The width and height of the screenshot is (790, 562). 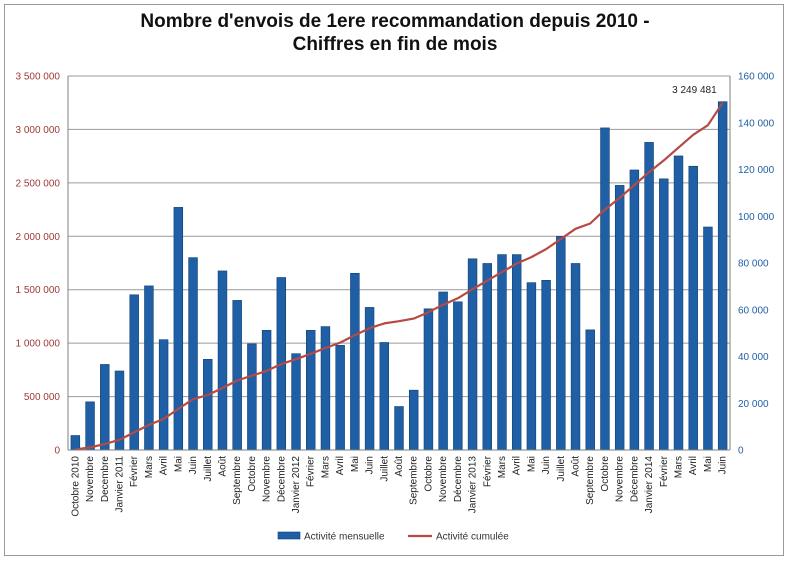 I want to click on legend-label-line: Activité cumulée, so click(x=472, y=537).